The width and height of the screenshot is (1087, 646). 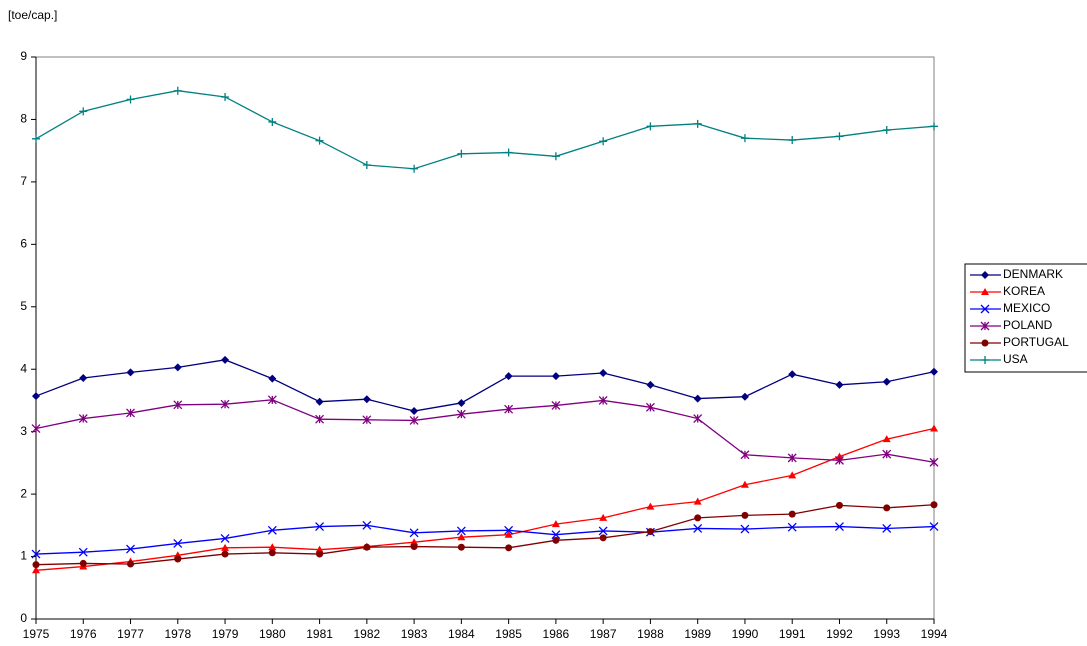 What do you see at coordinates (1024, 291) in the screenshot?
I see `legend-label: KOREA` at bounding box center [1024, 291].